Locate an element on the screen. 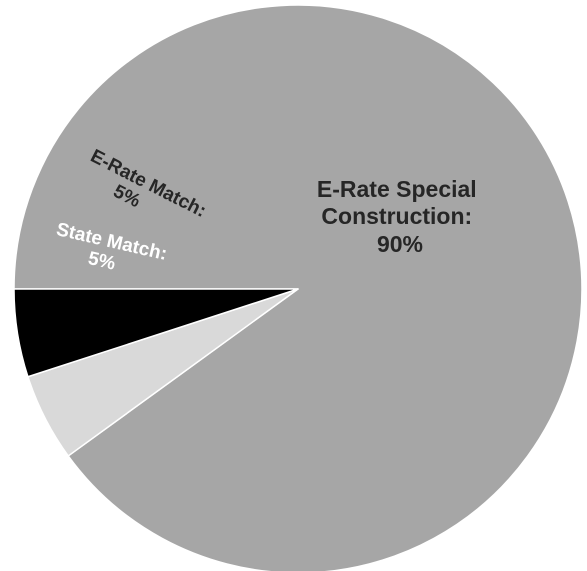 The image size is (587, 571). slice-state-match is located at coordinates (156, 333).